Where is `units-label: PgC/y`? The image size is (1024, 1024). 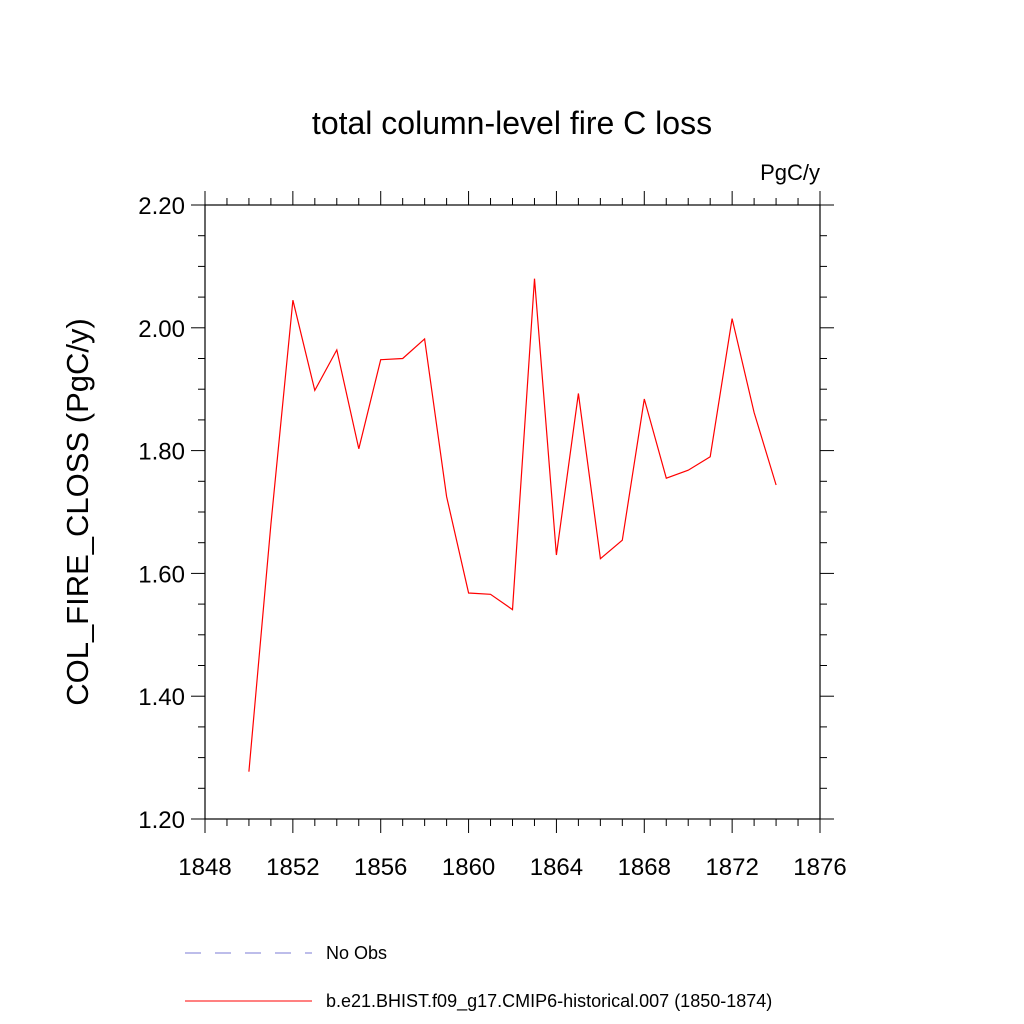 units-label: PgC/y is located at coordinates (790, 172).